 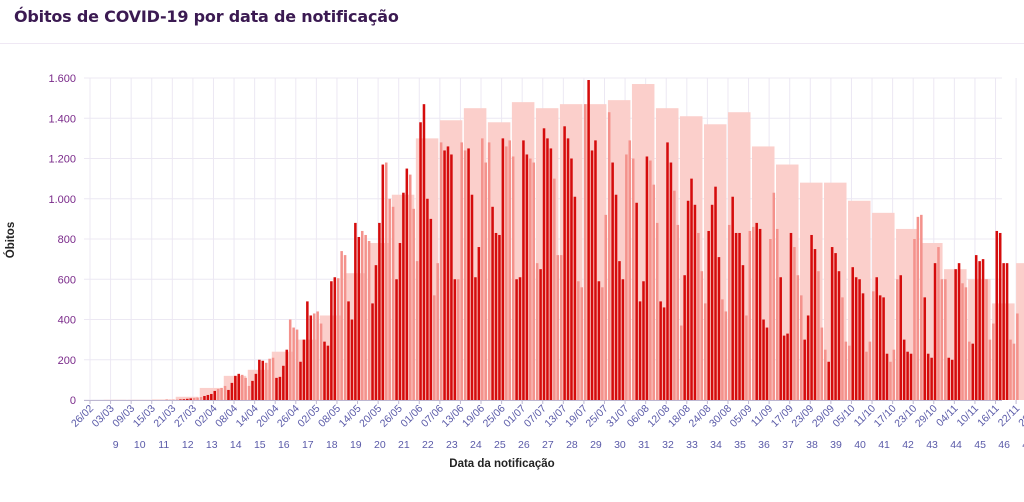 What do you see at coordinates (500, 445) in the screenshot?
I see `week-tick-label: 25` at bounding box center [500, 445].